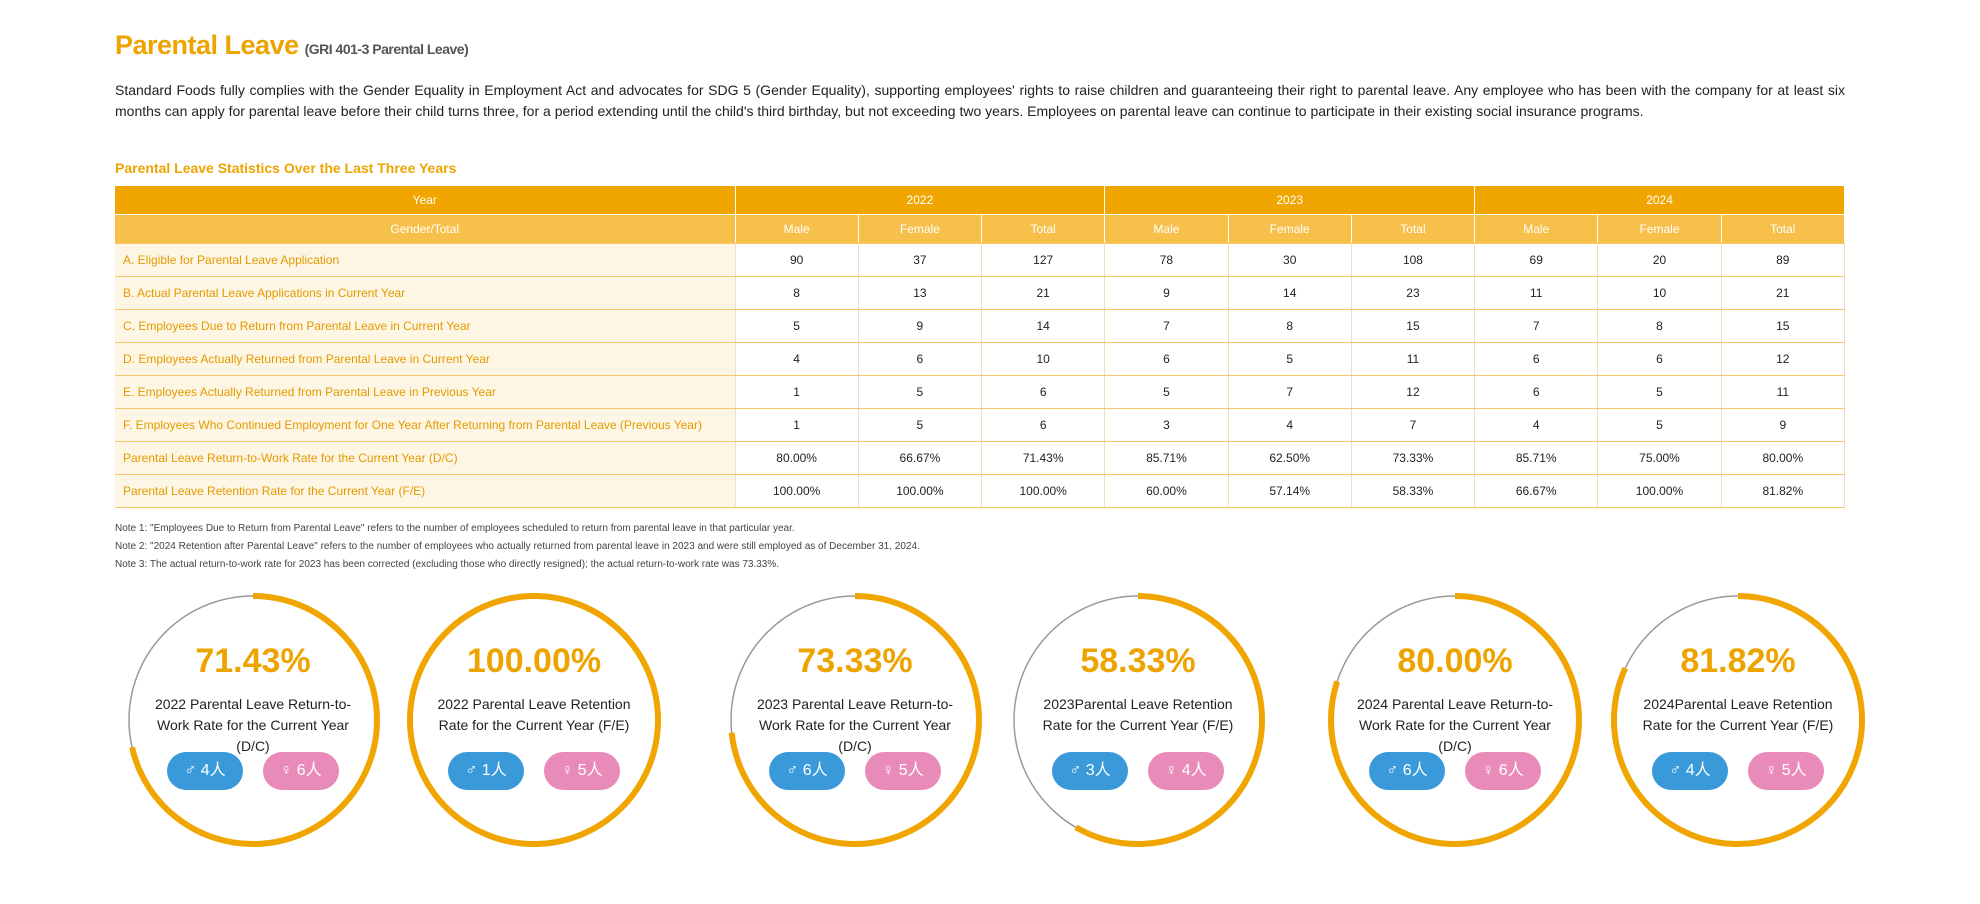  I want to click on cell: 57.14%, so click(1290, 491).